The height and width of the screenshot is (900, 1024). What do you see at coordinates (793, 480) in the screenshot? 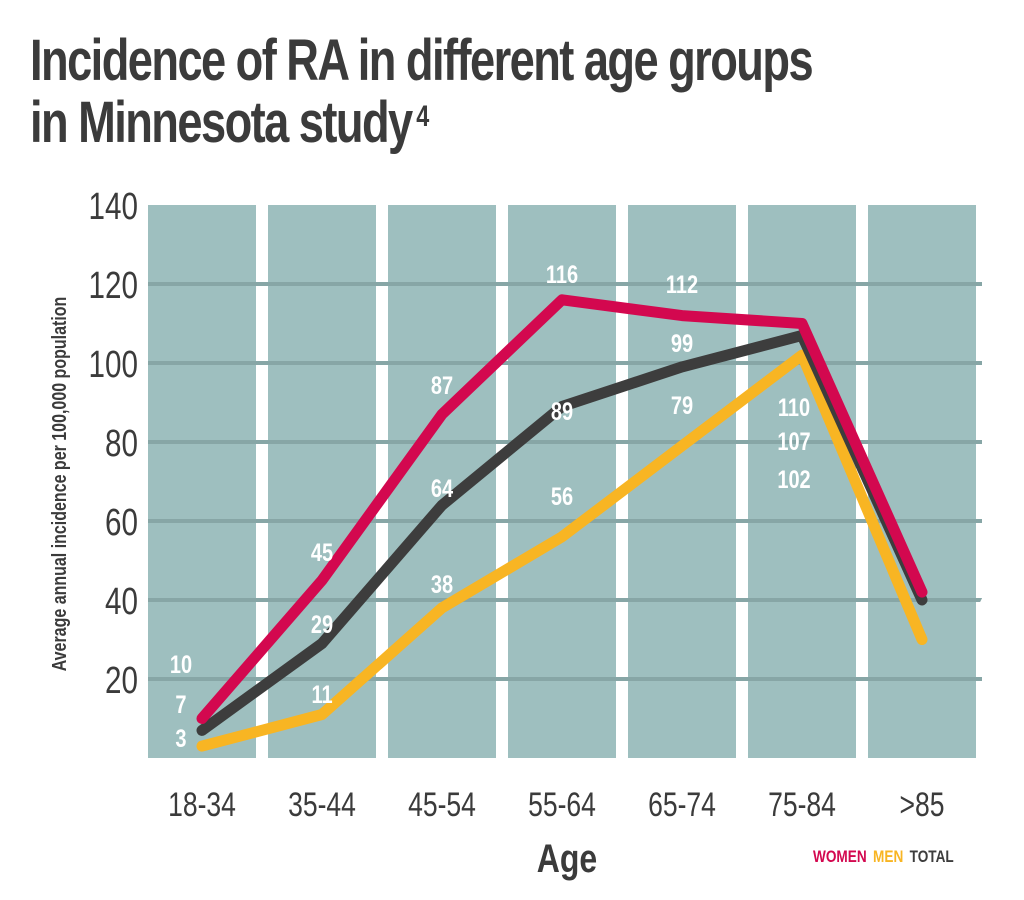
I see `data-label: 102` at bounding box center [793, 480].